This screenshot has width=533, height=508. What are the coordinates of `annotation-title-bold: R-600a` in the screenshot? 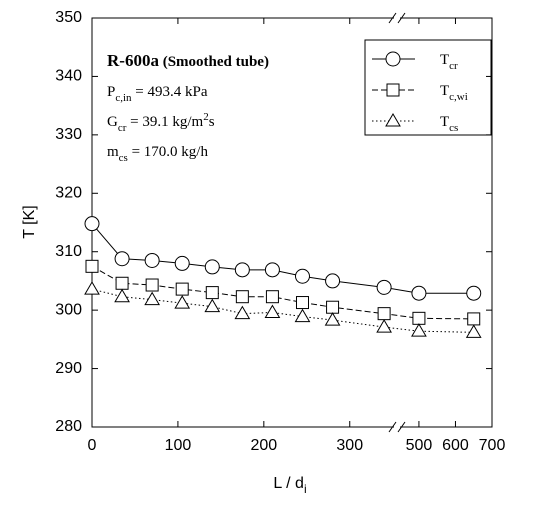 It's located at (133, 60).